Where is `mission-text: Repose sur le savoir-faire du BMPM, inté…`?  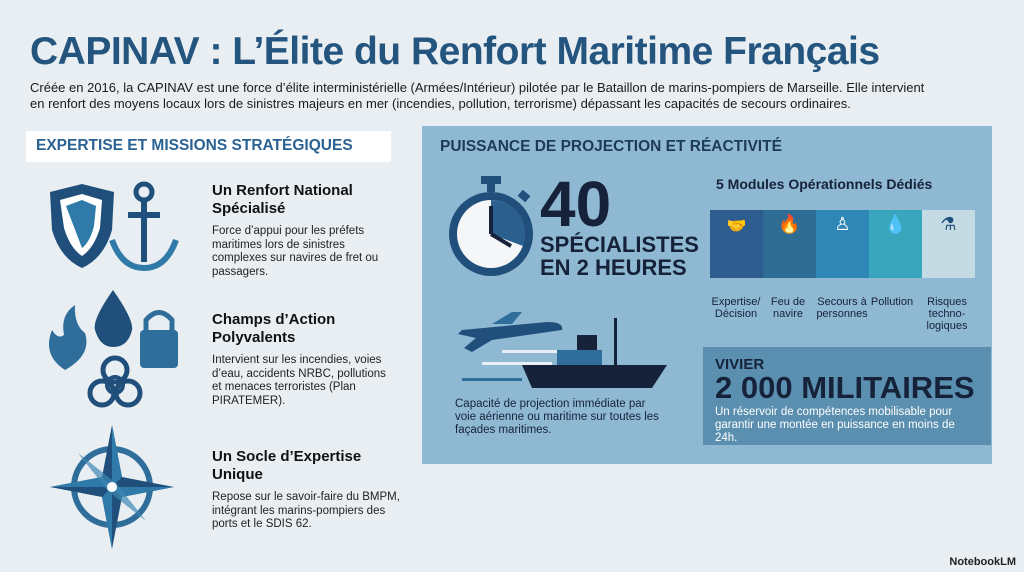 mission-text: Repose sur le savoir-faire du BMPM, inté… is located at coordinates (306, 510).